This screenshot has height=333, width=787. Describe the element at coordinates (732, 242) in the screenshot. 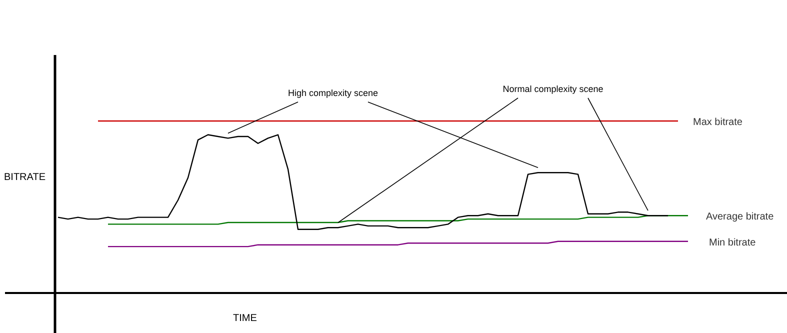

I see `text: Min bitrate` at that location.